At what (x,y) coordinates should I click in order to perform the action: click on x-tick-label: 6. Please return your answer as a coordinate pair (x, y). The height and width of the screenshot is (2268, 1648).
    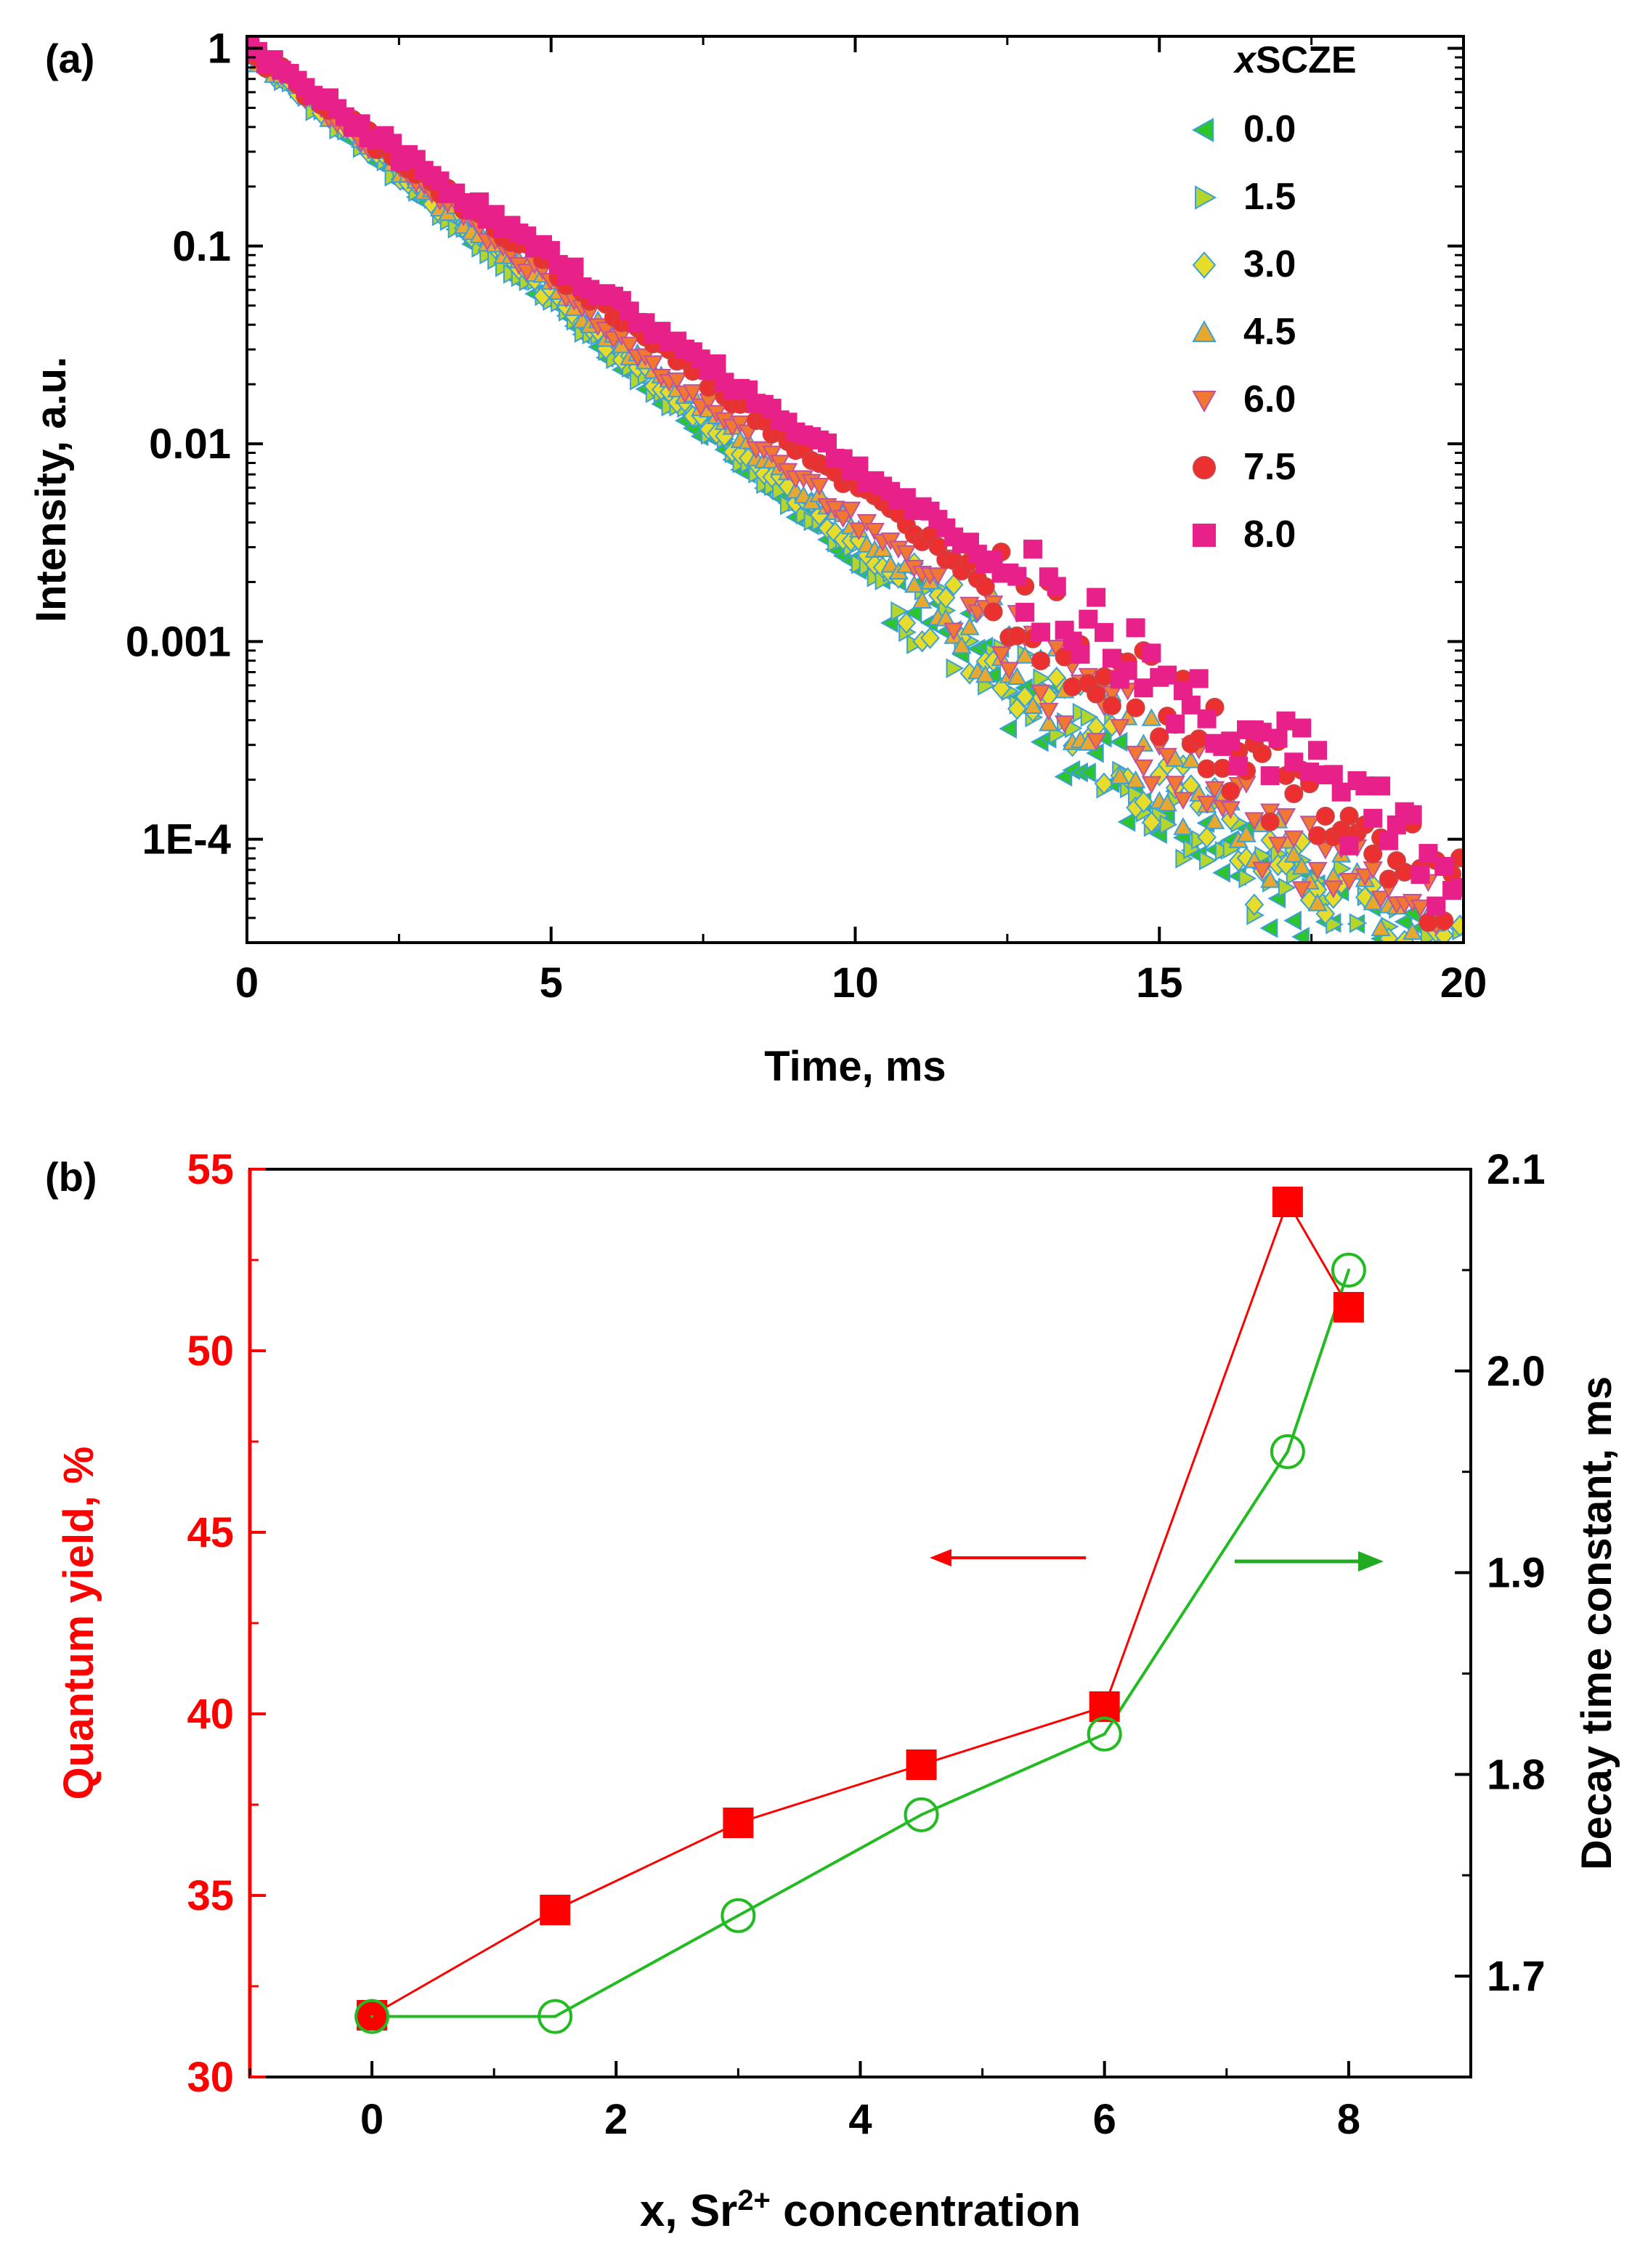
    Looking at the image, I should click on (1104, 2119).